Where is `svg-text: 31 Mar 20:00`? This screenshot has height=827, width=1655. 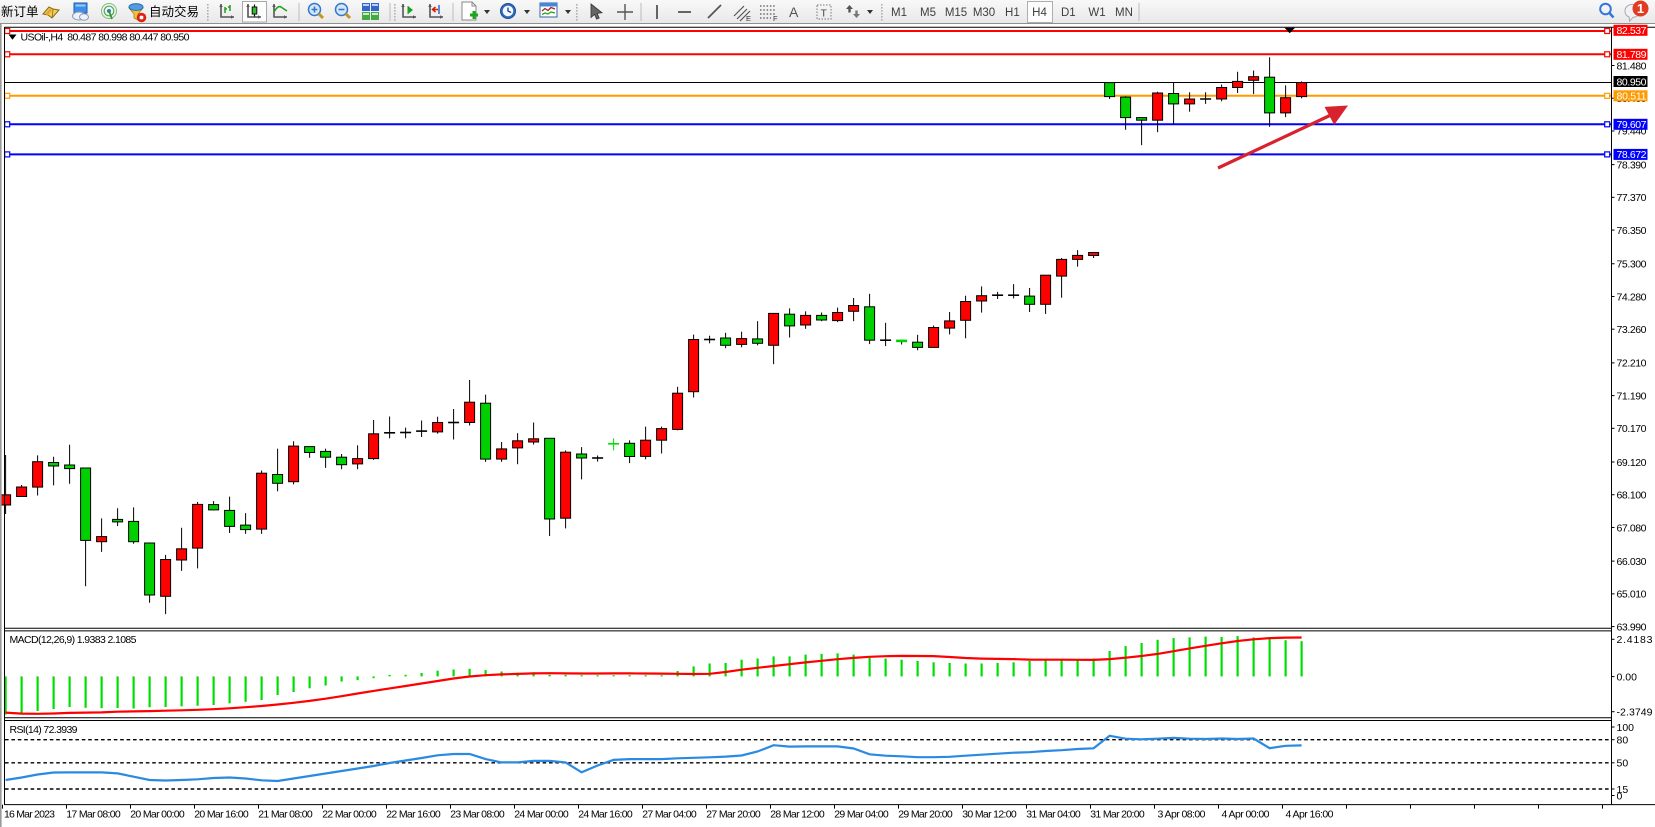 svg-text: 31 Mar 20:00 is located at coordinates (1117, 815).